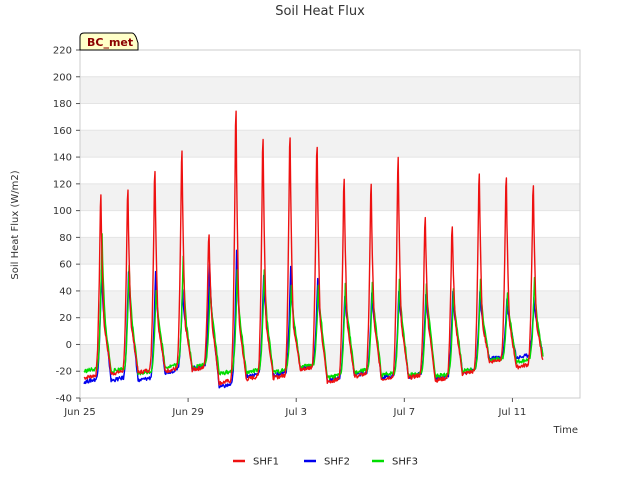 This screenshot has width=640, height=480. I want to click on y-tick-label: 60, so click(65, 265).